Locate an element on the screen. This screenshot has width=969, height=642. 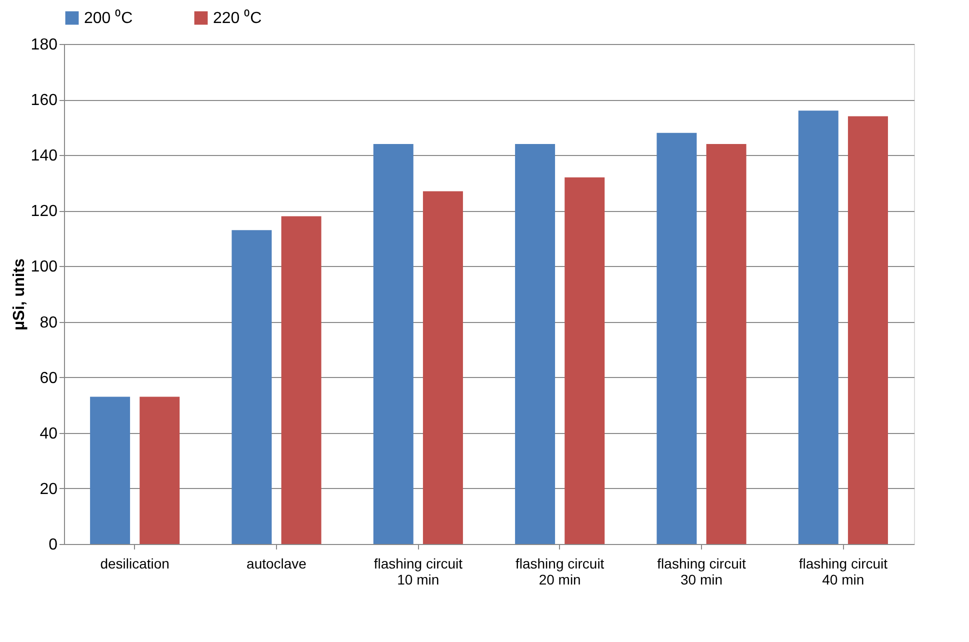
y-tick-label: 80 is located at coordinates (49, 323).